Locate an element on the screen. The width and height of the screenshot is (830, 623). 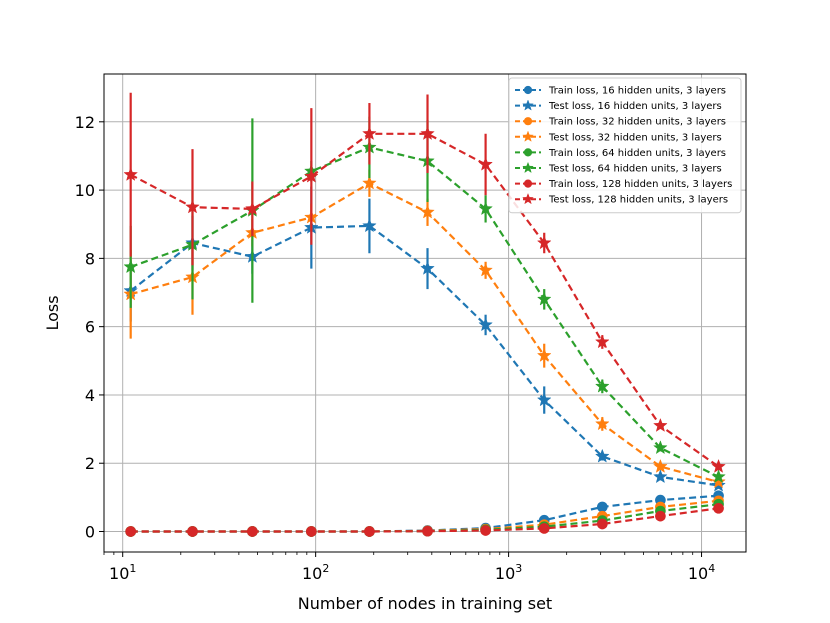
legend-entry: Test loss, 32 hidden units, 3 layers is located at coordinates (618, 136).